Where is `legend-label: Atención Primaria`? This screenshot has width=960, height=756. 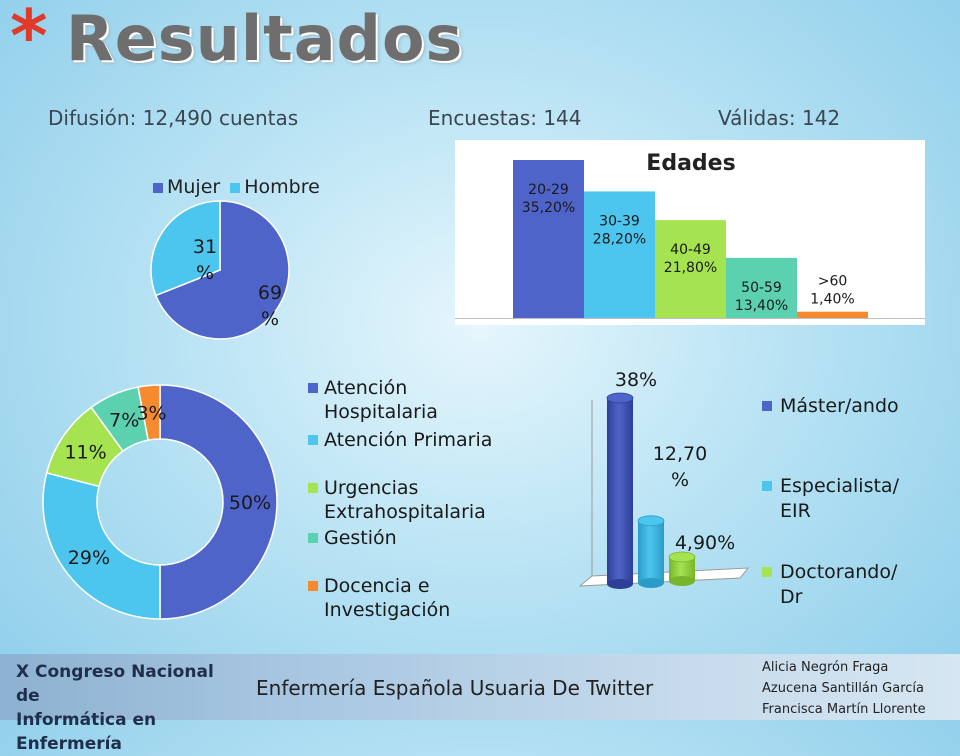 legend-label: Atención Primaria is located at coordinates (440, 440).